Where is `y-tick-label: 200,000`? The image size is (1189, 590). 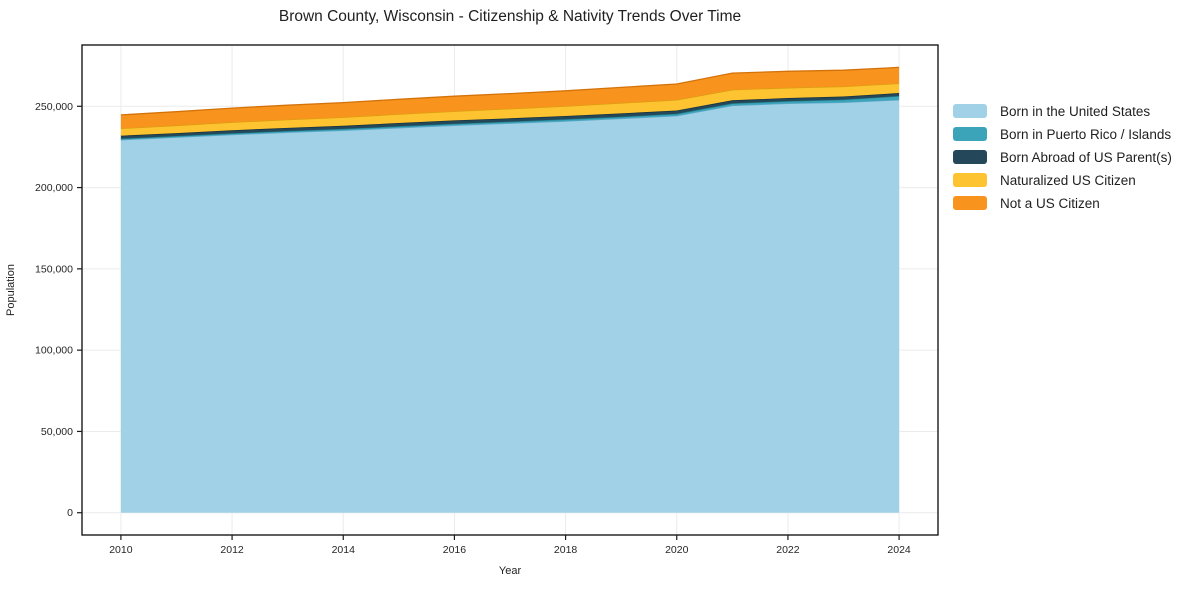 y-tick-label: 200,000 is located at coordinates (54, 188).